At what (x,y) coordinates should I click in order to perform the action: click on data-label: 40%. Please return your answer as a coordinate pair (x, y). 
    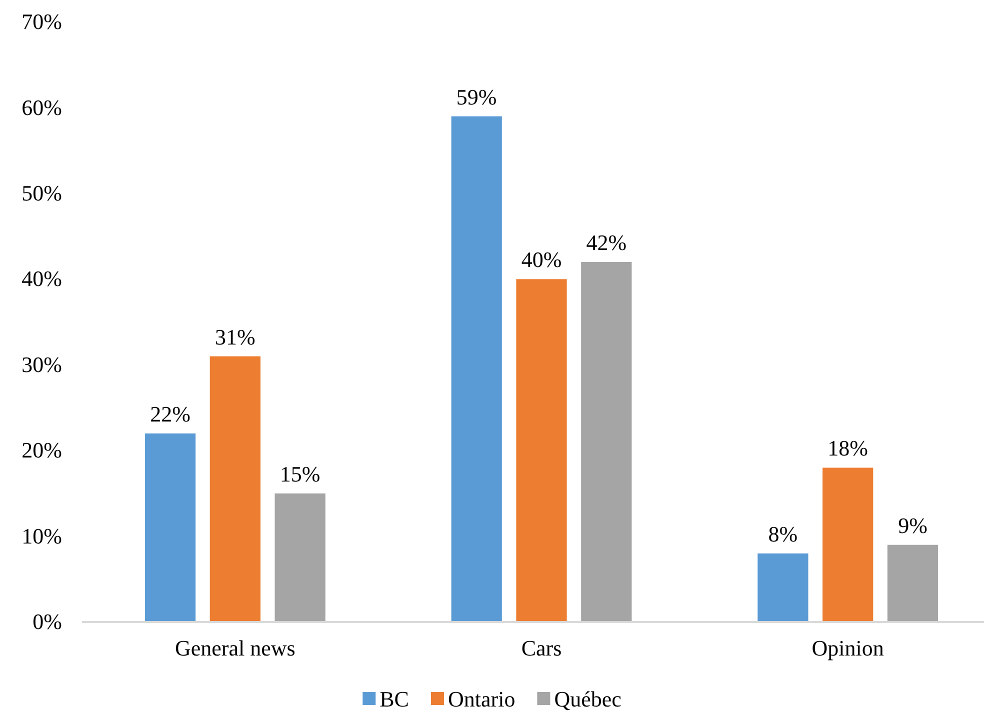
    Looking at the image, I should click on (541, 259).